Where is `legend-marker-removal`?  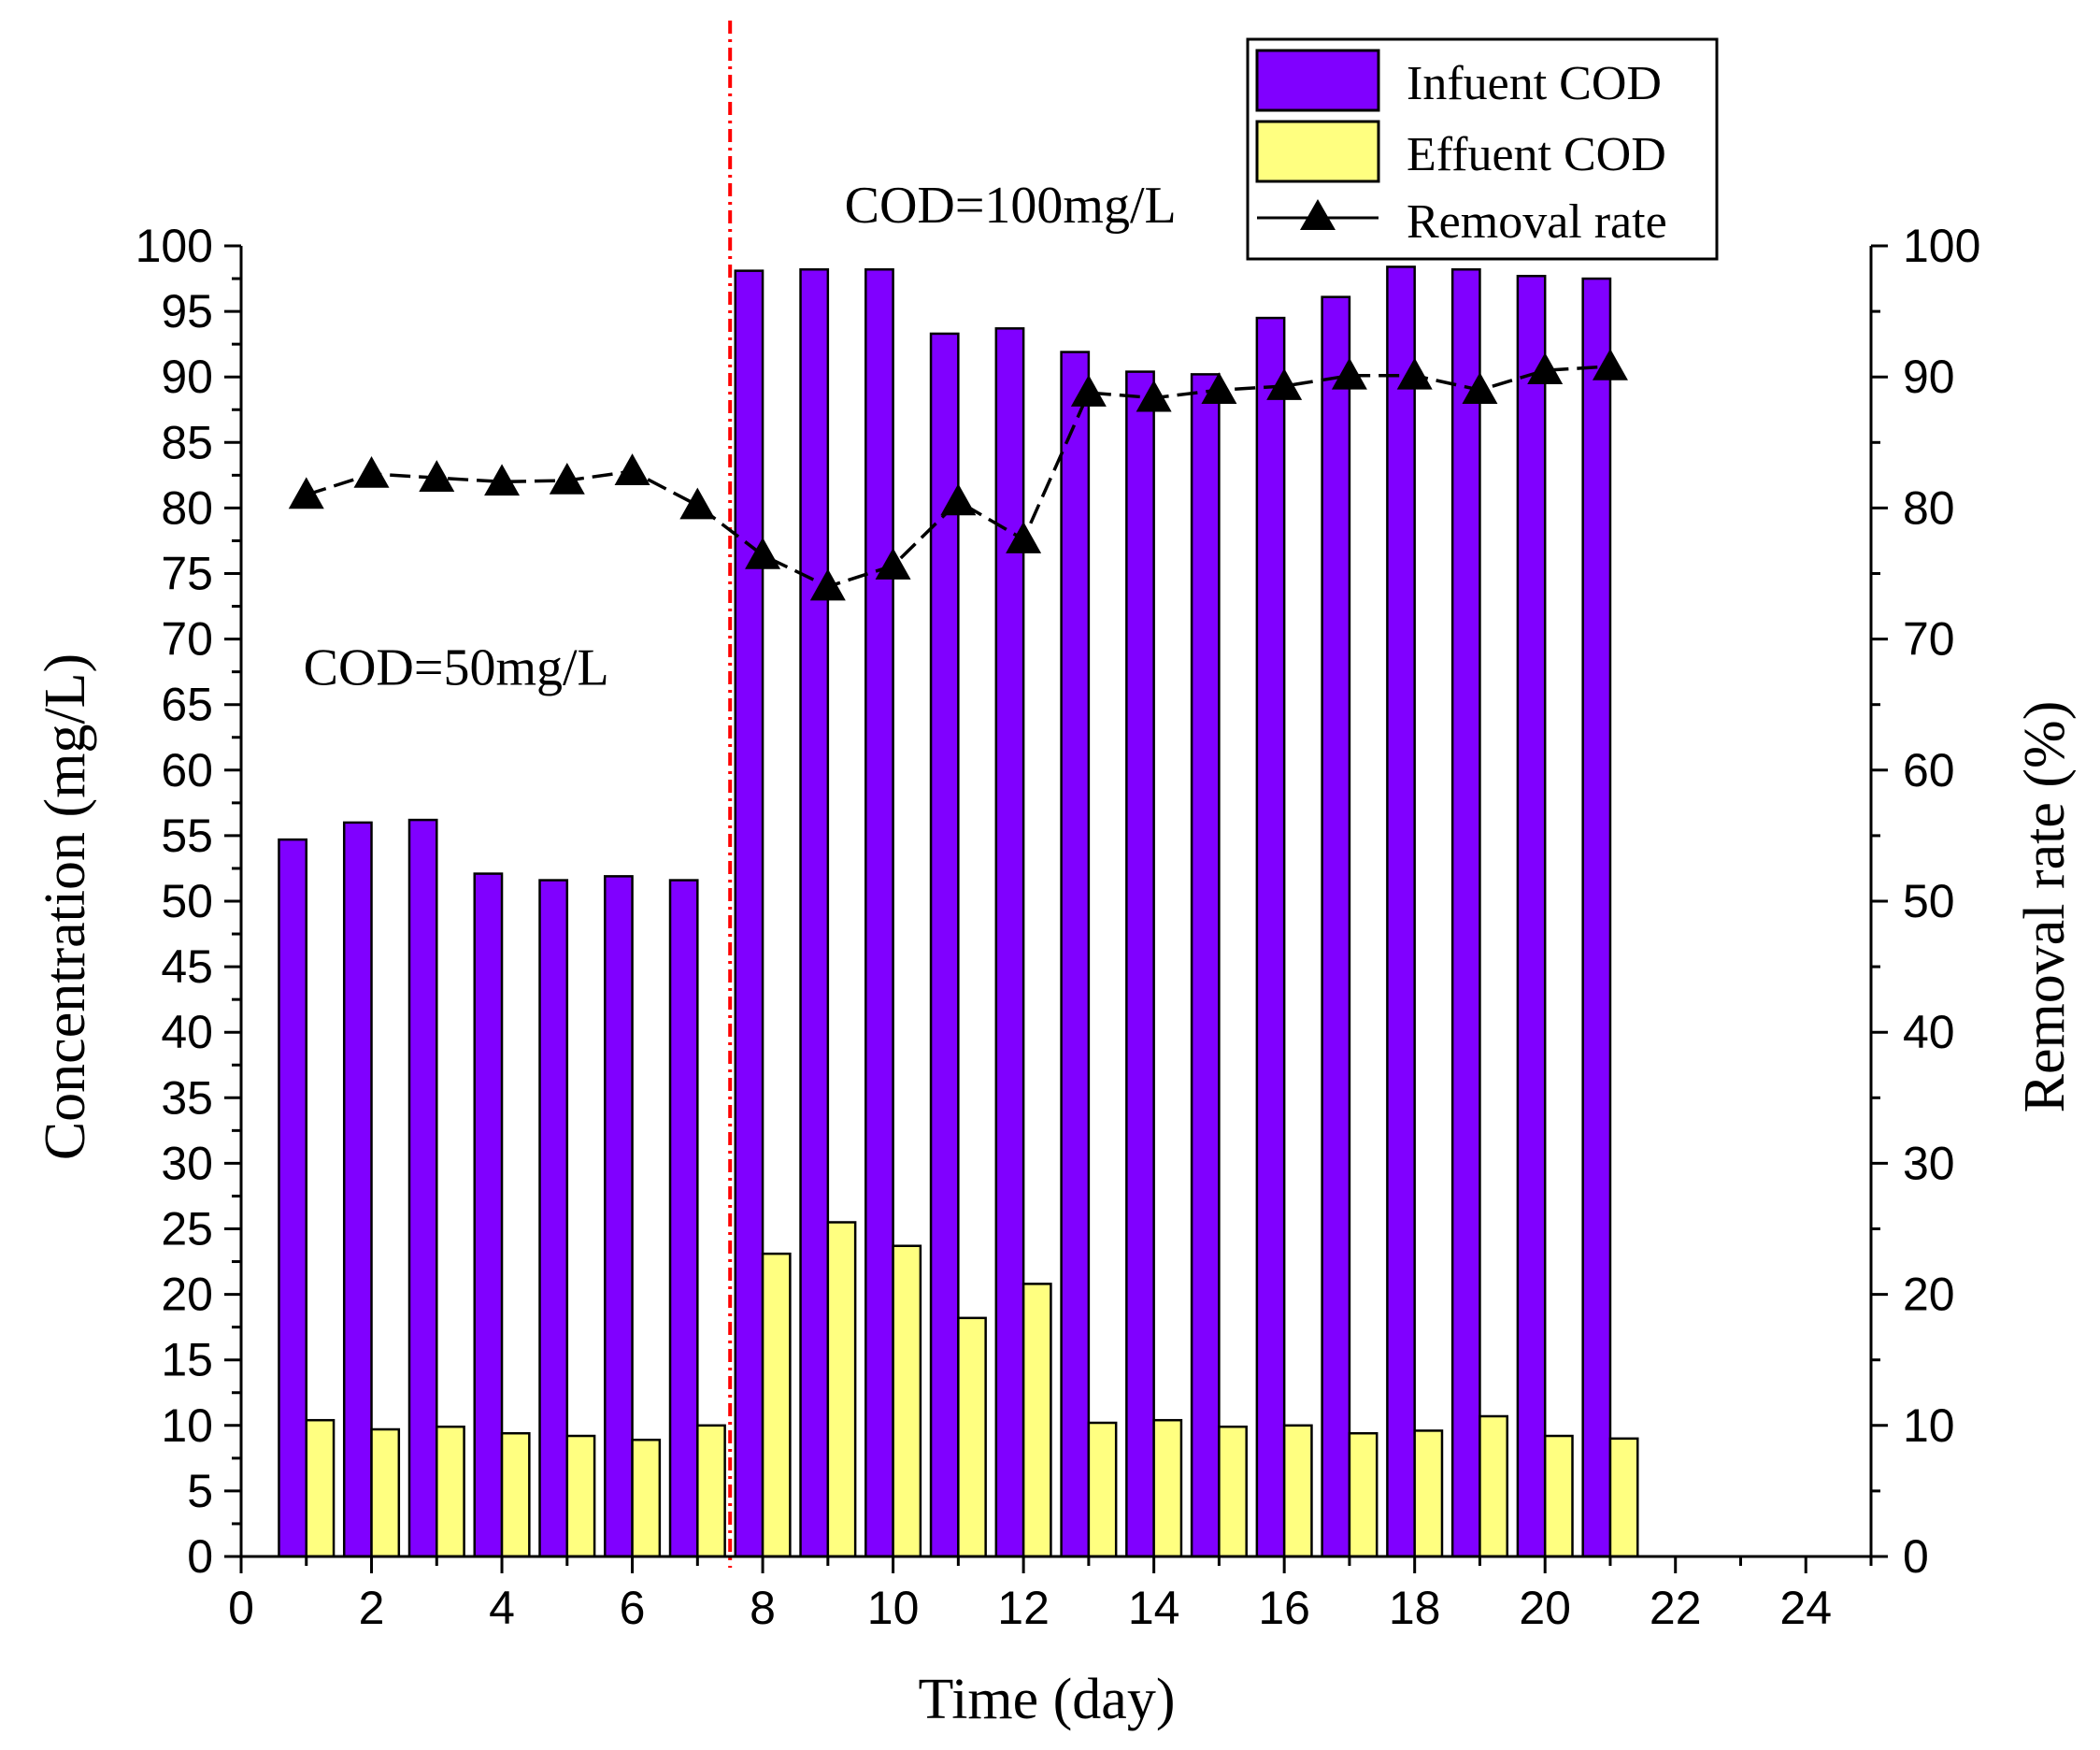 legend-marker-removal is located at coordinates (1318, 214).